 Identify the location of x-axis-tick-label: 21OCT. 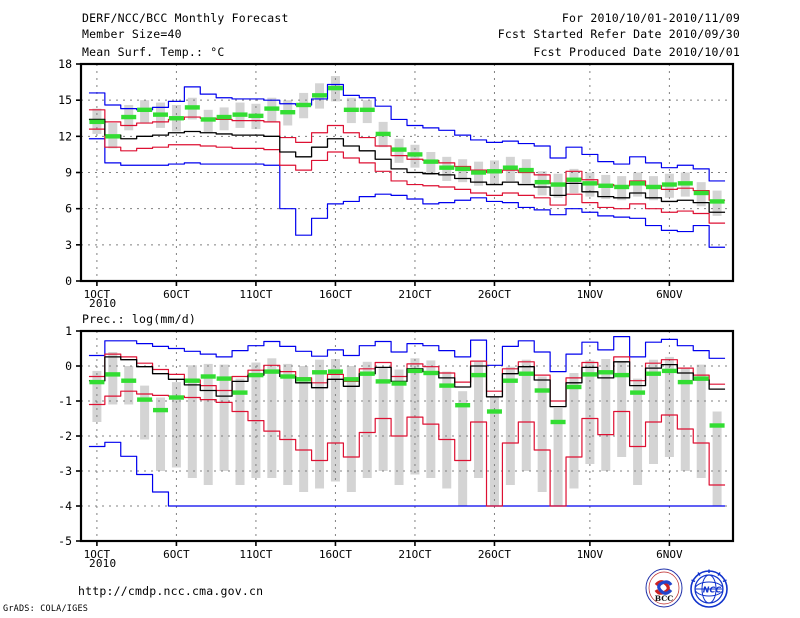
(414, 554).